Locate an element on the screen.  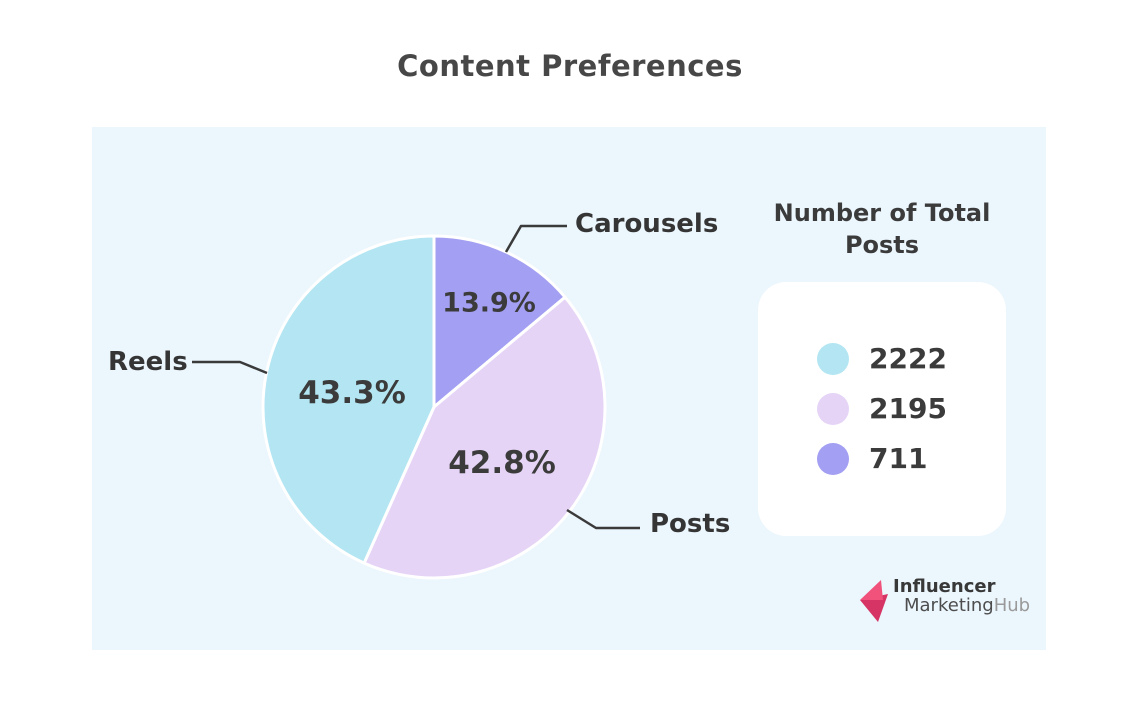
logo-brand-line2: MarketingHub is located at coordinates (967, 605).